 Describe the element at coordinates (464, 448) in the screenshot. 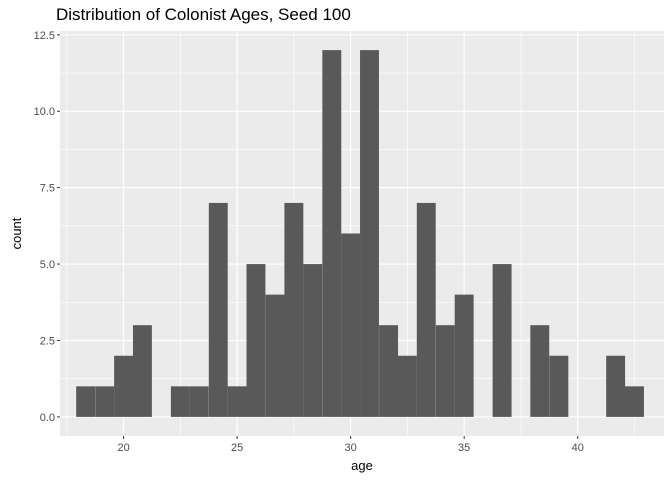

I see `x-tick-label: 35` at that location.